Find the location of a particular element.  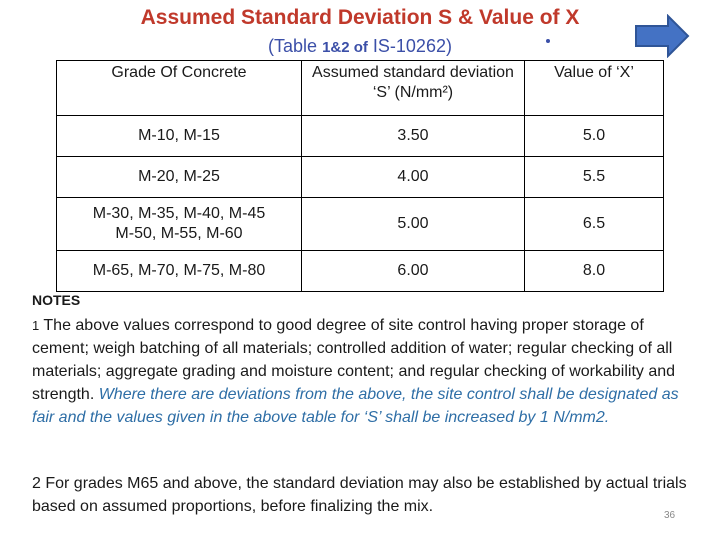

cell-grade-line1: M-30, M-35, M-40, M-45 is located at coordinates (179, 213).